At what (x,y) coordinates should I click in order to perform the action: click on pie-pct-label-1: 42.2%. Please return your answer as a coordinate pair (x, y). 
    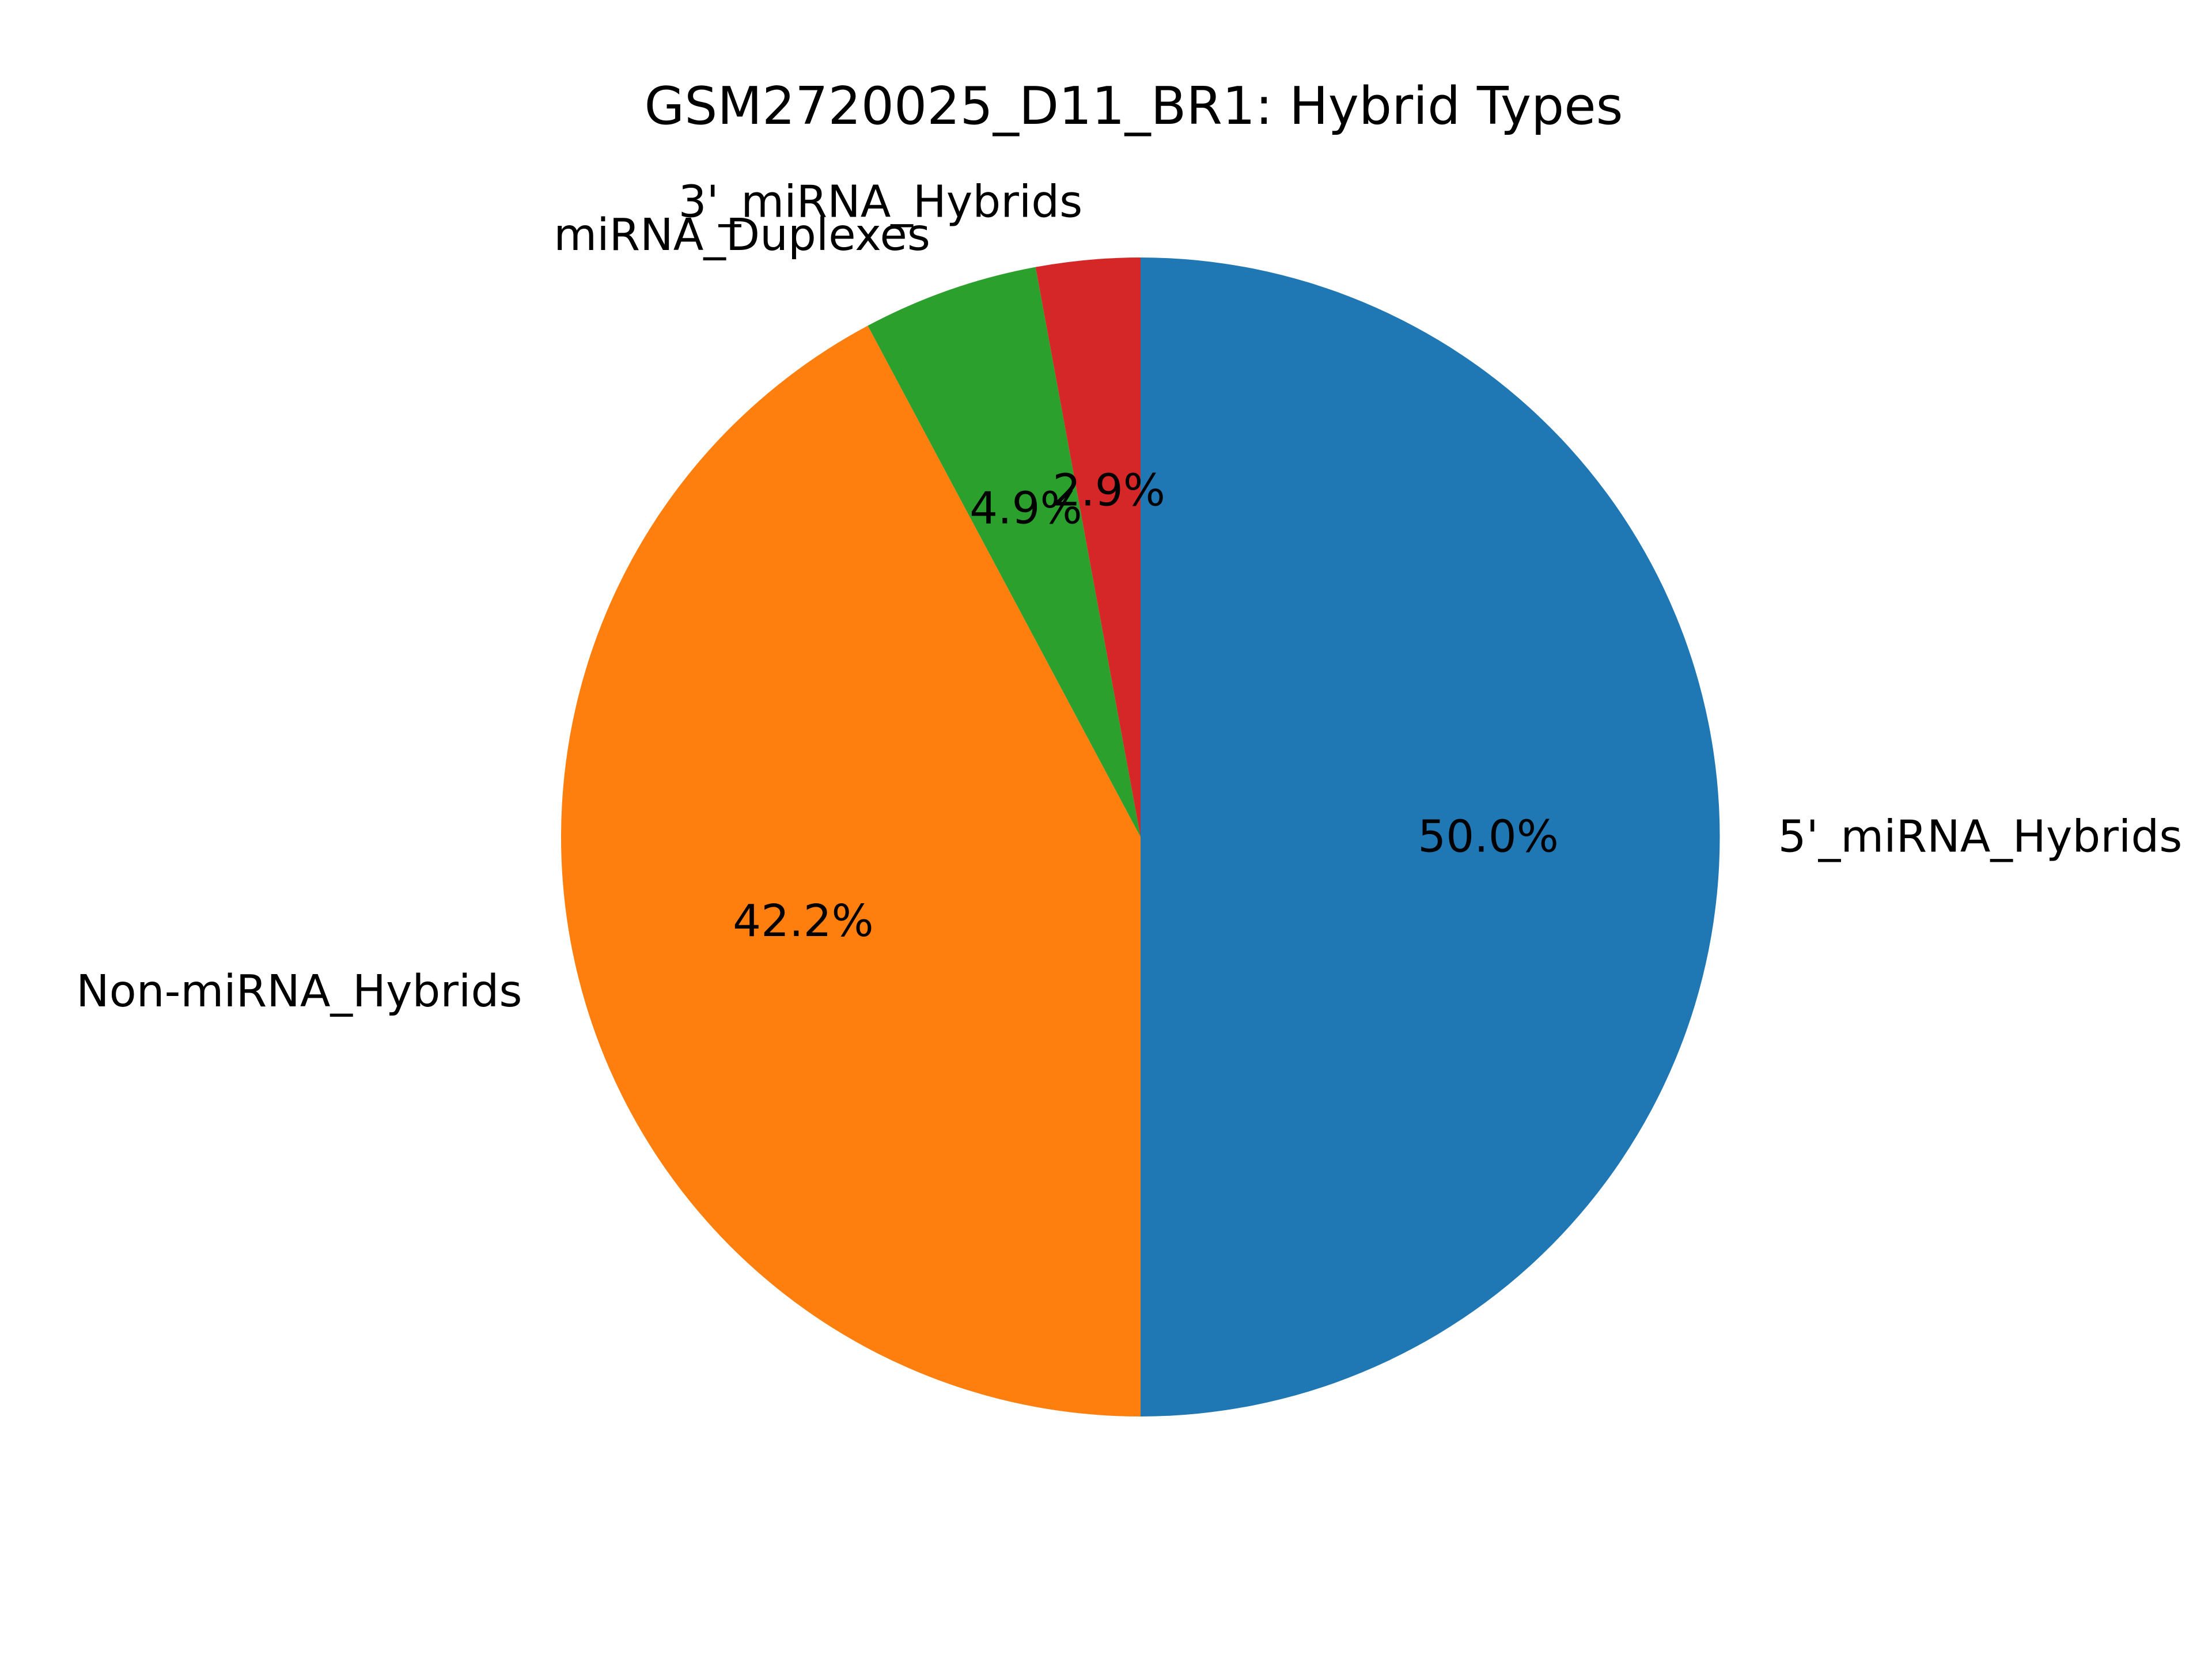
    Looking at the image, I should click on (803, 921).